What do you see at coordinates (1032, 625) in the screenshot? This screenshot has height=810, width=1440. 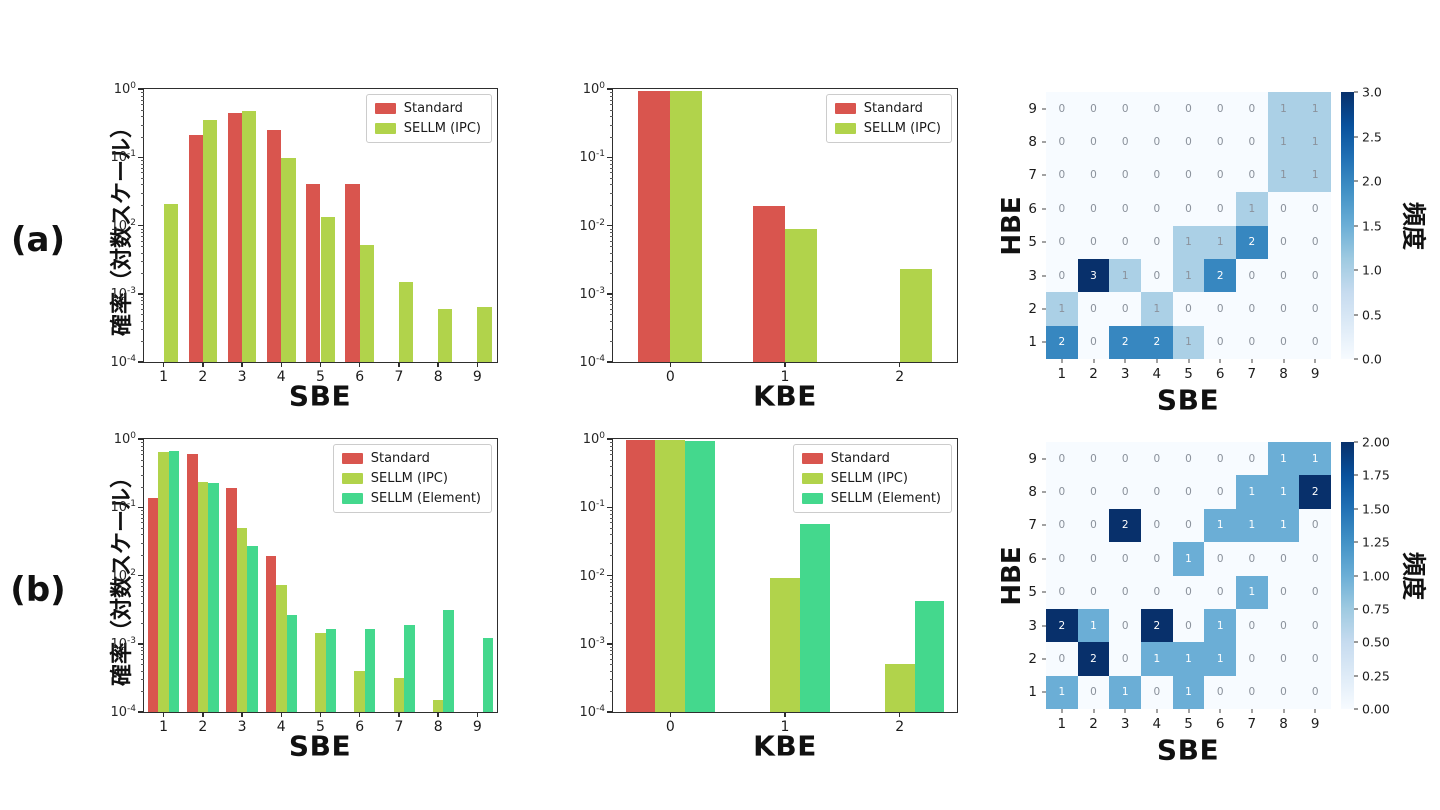 I see `heatmap-row-label: 3` at bounding box center [1032, 625].